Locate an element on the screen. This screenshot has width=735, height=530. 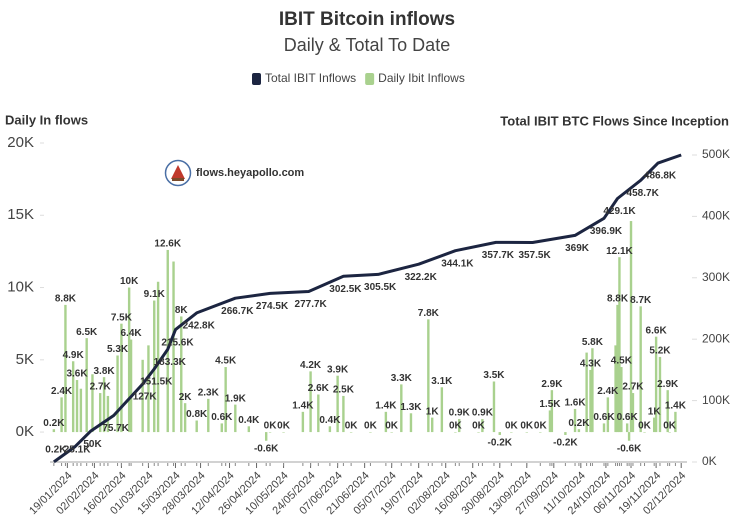
line-label: 396.9K is located at coordinates (606, 231).